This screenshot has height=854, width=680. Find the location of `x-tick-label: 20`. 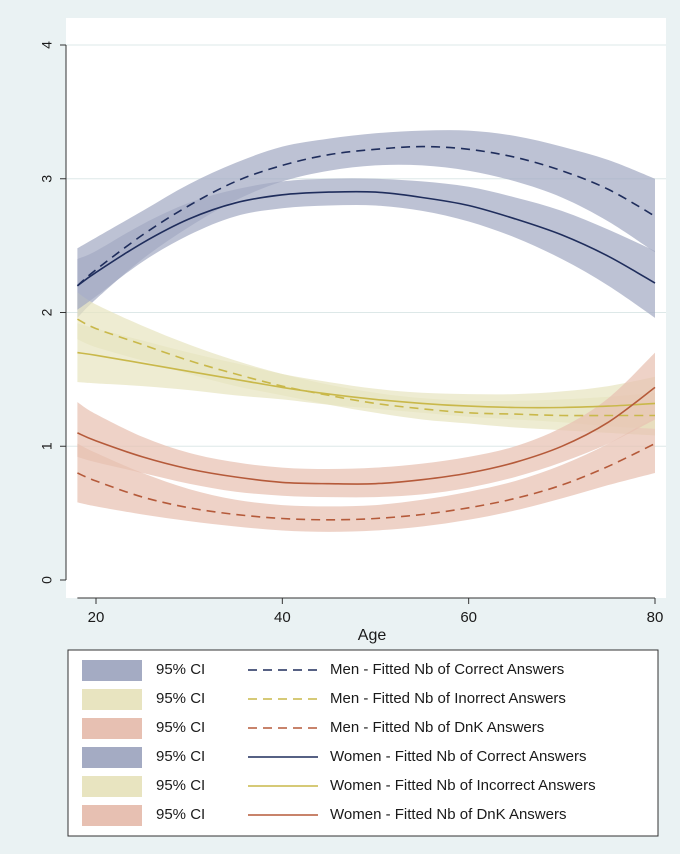

x-tick-label: 20 is located at coordinates (96, 617).